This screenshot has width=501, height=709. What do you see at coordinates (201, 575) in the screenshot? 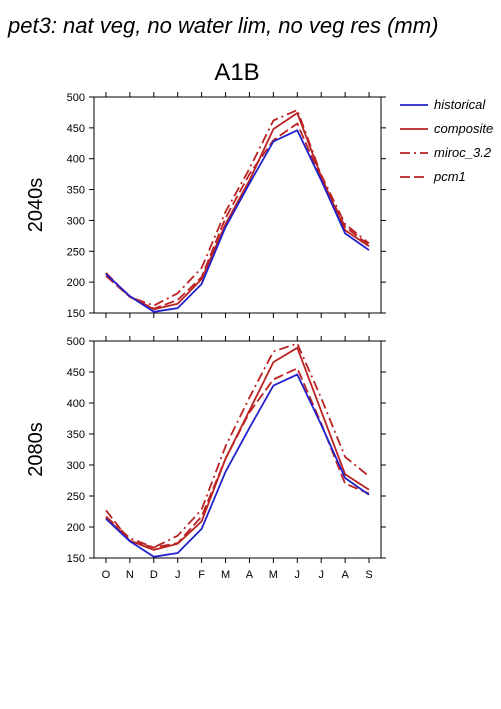
I see `x-tick-label: F` at bounding box center [201, 575].